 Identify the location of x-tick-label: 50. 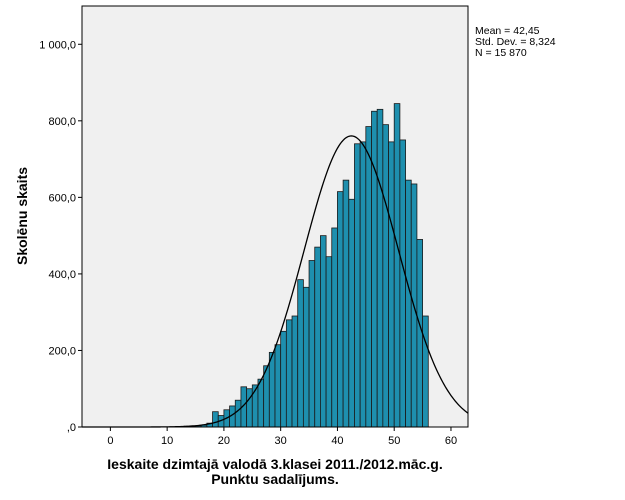
(394, 441).